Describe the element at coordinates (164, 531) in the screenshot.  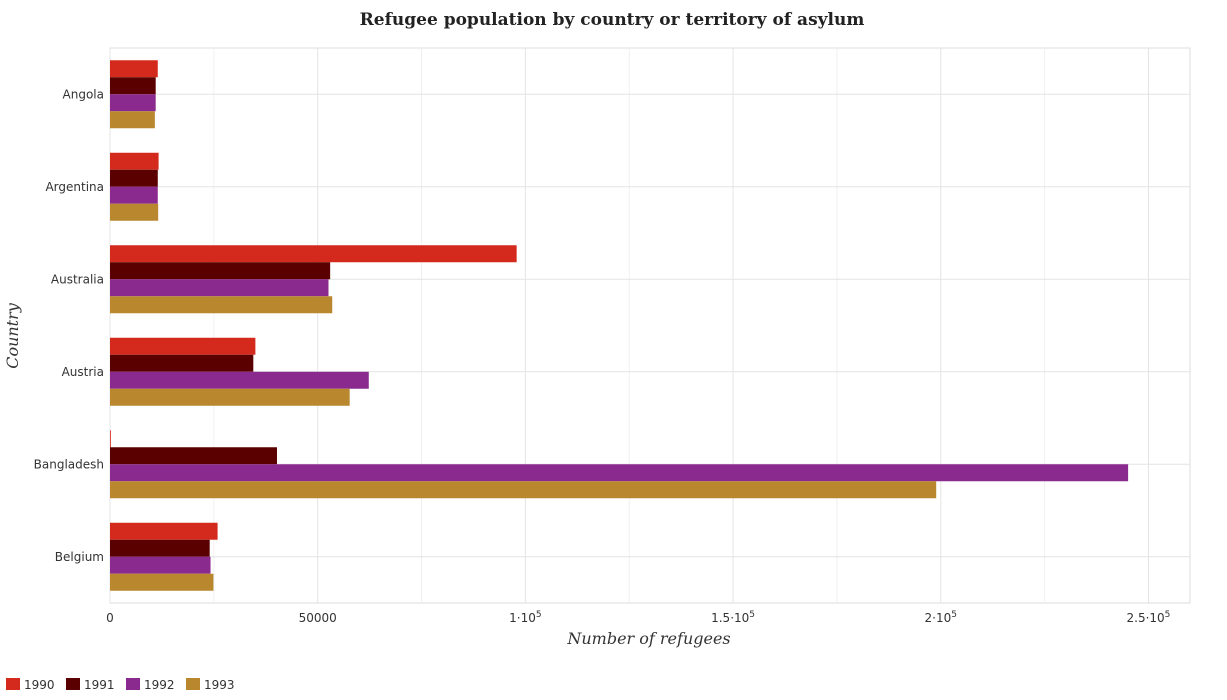
I see `bar-belgium-1990` at that location.